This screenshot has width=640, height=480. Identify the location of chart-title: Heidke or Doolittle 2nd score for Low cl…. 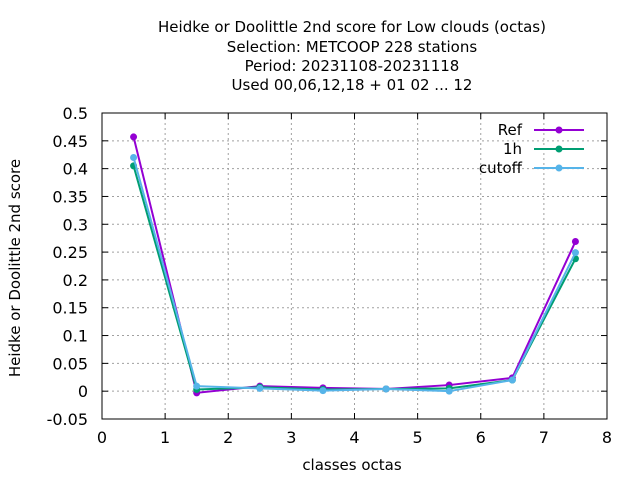
(352, 56).